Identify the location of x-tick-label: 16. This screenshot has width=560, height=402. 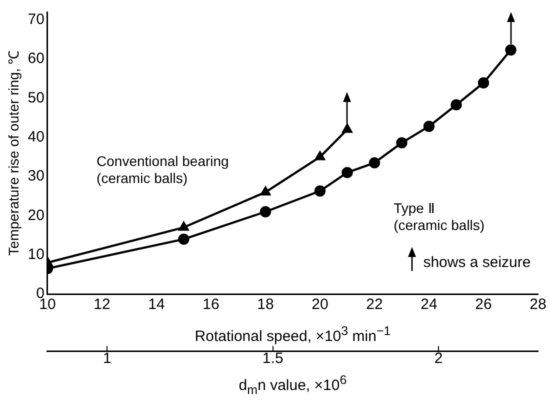
(211, 305).